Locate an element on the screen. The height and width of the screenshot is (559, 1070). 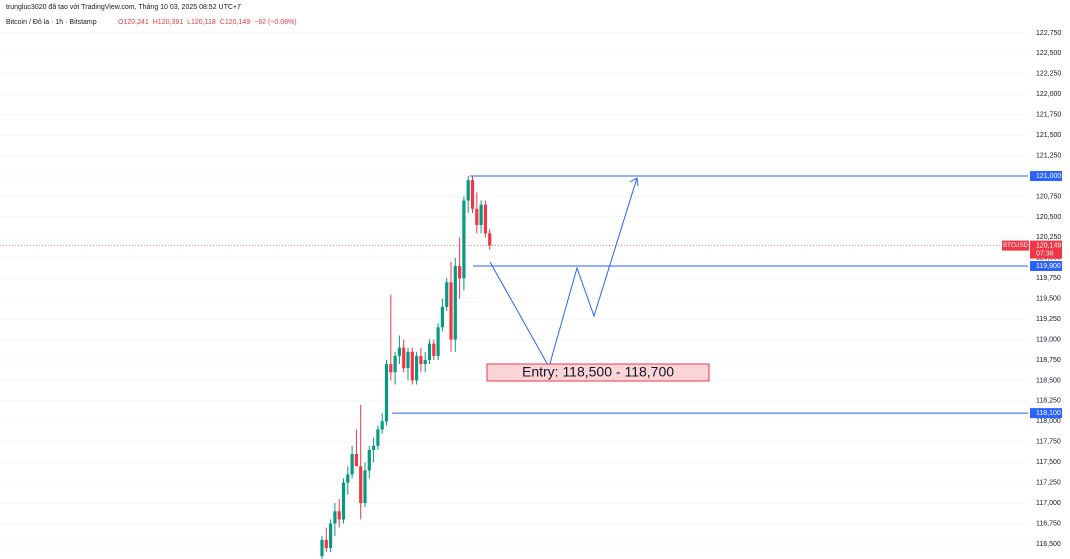
symbol-label: BTCUSD is located at coordinates (1015, 246).